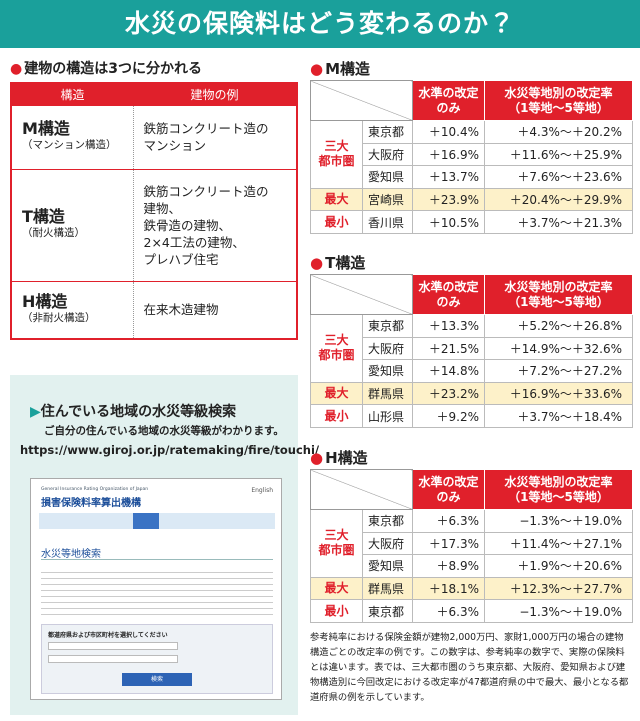  What do you see at coordinates (113, 69) in the screenshot?
I see `heading-text: 建物の構造は3つに分かれる` at bounding box center [113, 69].